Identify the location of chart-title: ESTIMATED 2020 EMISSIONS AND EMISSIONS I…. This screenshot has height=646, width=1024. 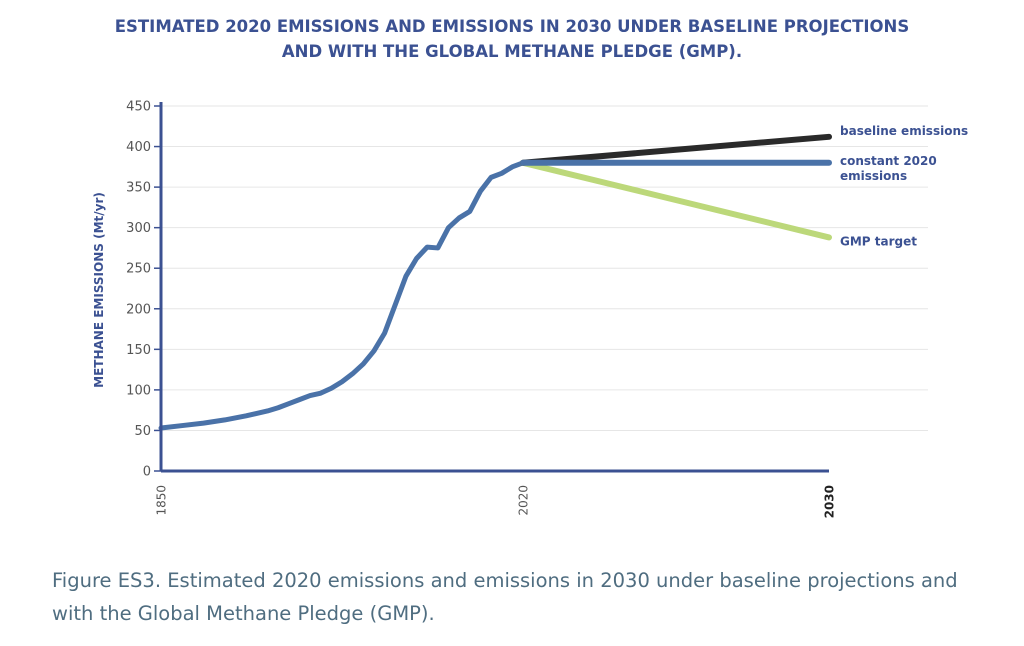
(512, 39).